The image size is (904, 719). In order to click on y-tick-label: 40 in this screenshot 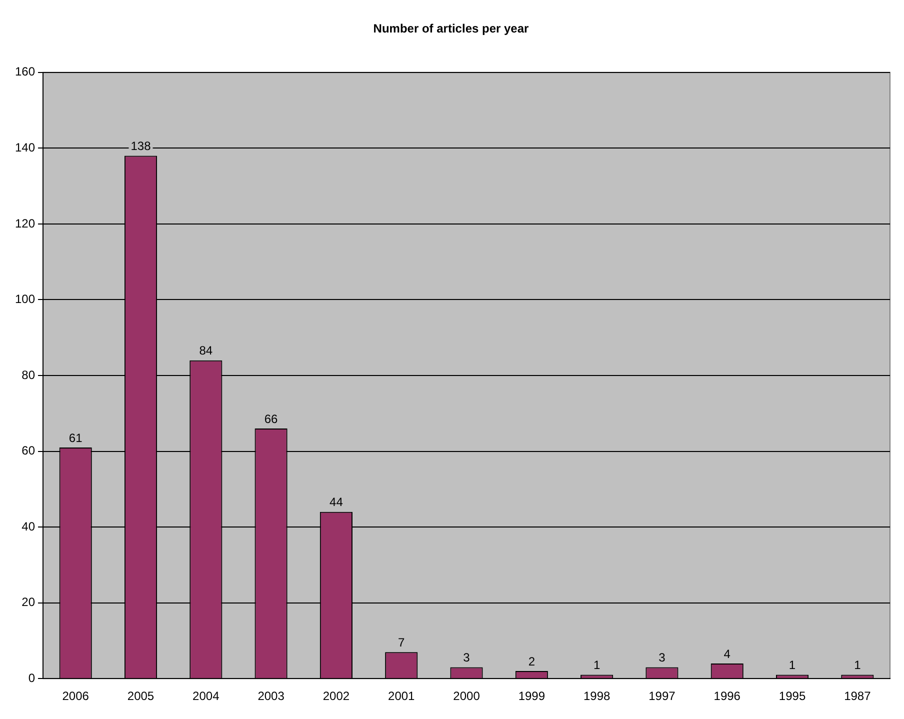, I will do `click(29, 526)`.